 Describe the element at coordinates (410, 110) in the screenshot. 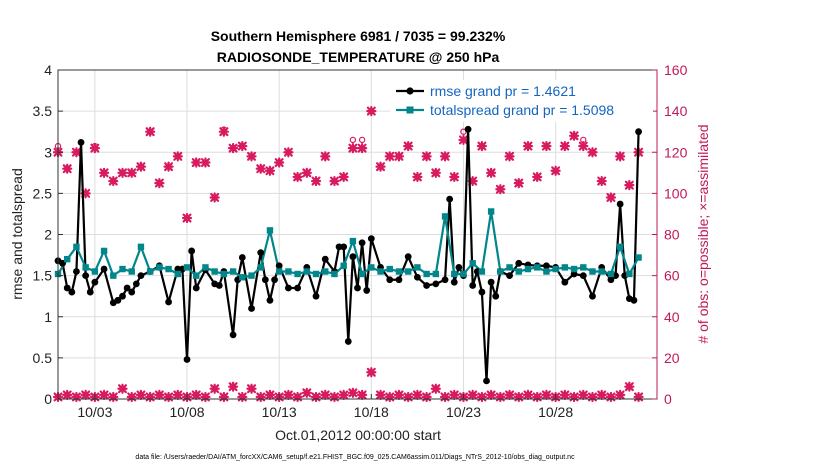

I see `legend-spread-marker` at that location.